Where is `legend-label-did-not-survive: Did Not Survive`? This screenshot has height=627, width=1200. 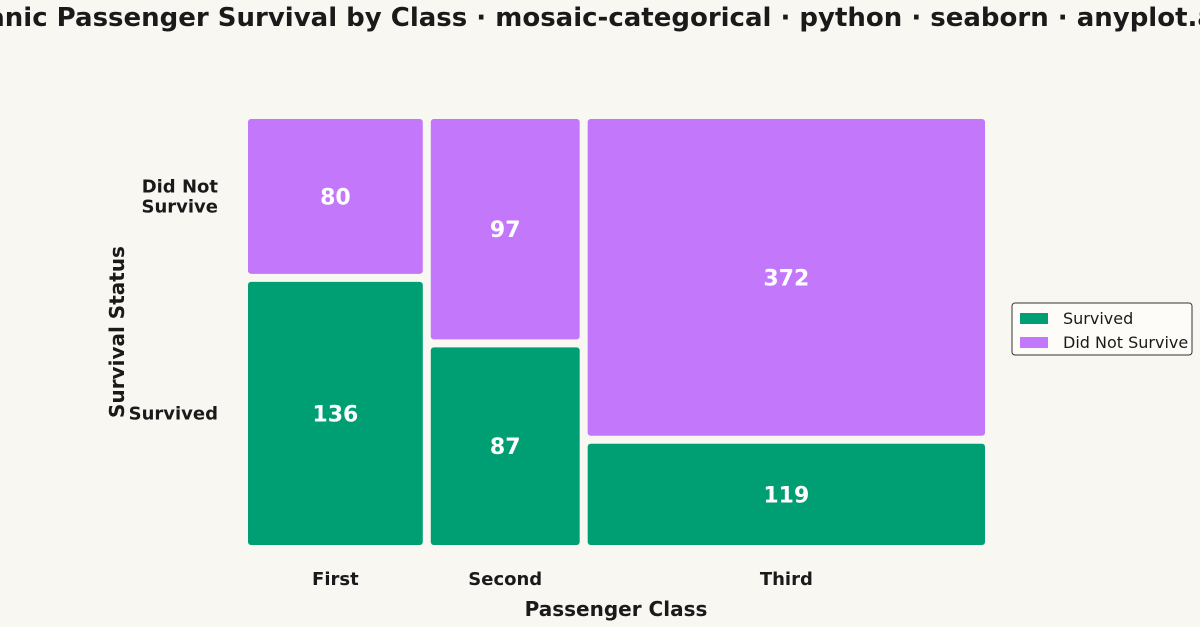 legend-label-did-not-survive: Did Not Survive is located at coordinates (1125, 342).